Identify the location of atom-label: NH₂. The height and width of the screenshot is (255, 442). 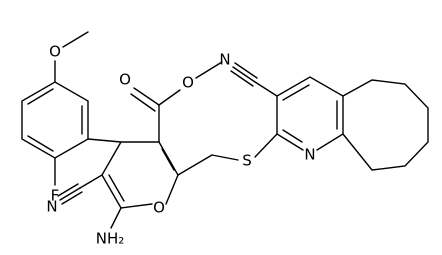
(110, 239).